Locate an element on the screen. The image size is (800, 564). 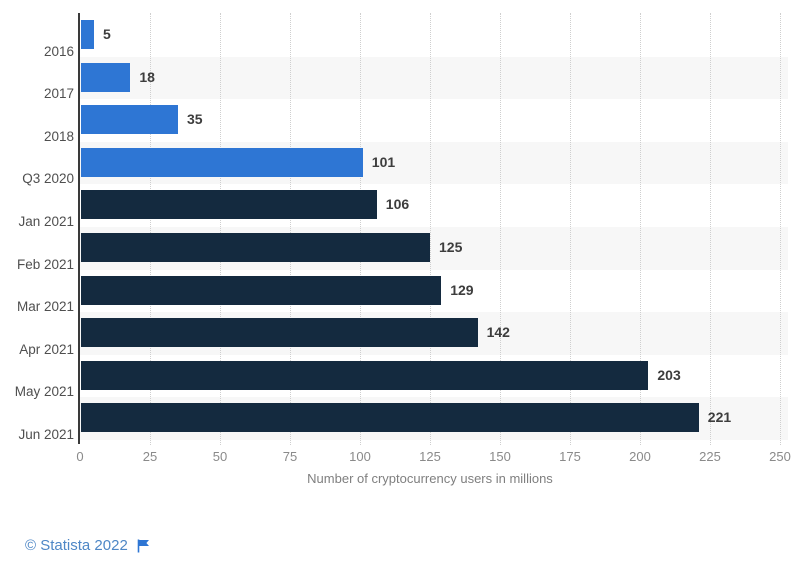
value-label: 125 is located at coordinates (451, 247).